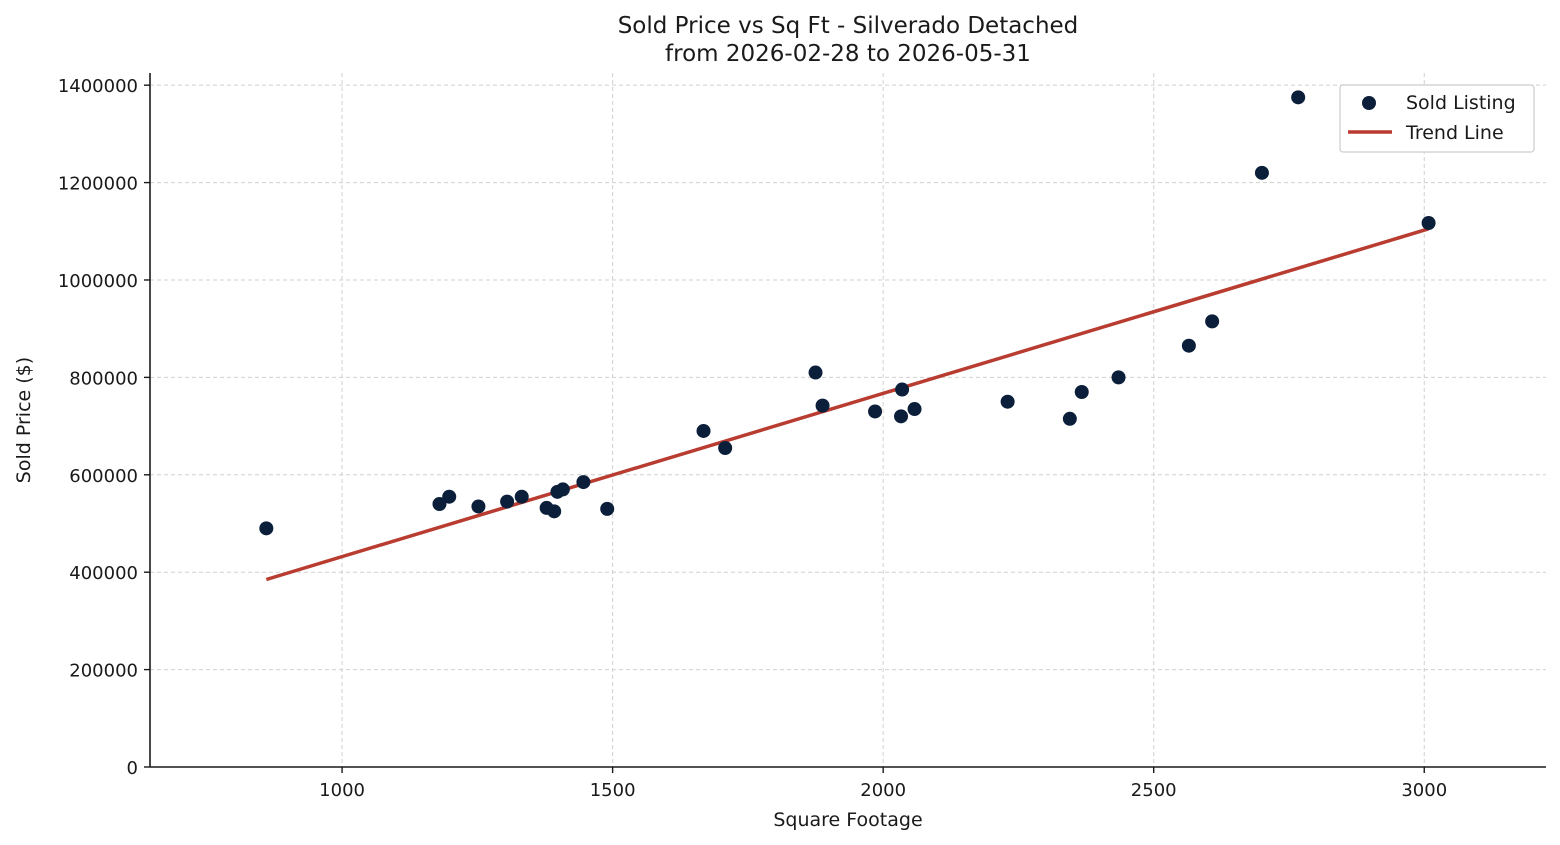 The width and height of the screenshot is (1560, 845). Describe the element at coordinates (848, 54) in the screenshot. I see `chart-subtitle: from 2026-02-28 to 2026-05-31` at that location.